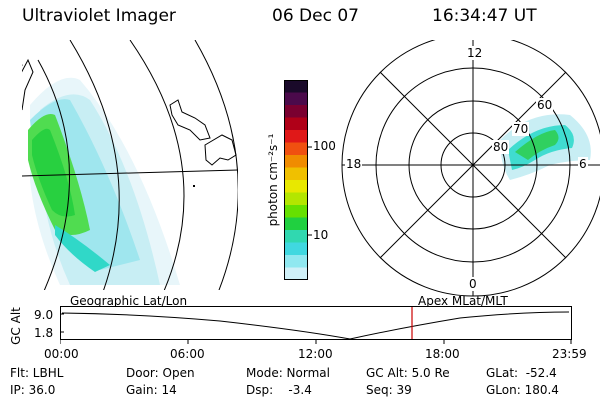 This screenshot has width=600, height=400. What do you see at coordinates (187, 354) in the screenshot?
I see `timeline-xtick-1: 06:00` at bounding box center [187, 354].